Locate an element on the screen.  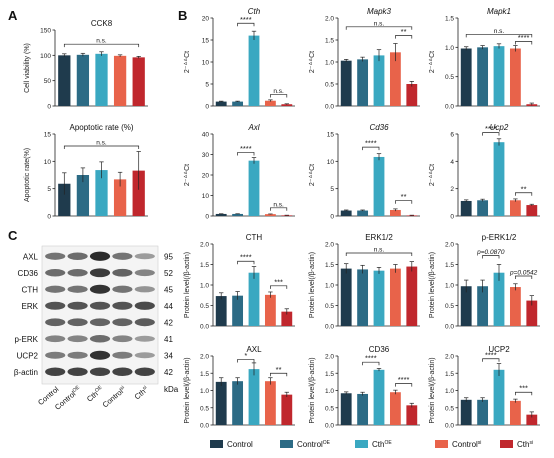
significance-label: *** is located at coordinates (278, 281).